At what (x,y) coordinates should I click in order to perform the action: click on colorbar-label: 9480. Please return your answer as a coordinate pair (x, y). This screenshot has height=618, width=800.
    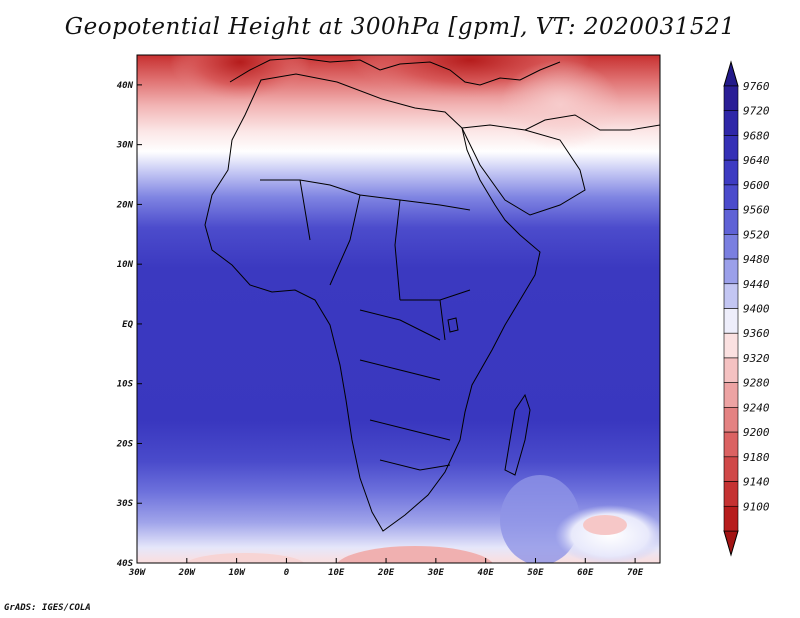
    Looking at the image, I should click on (756, 259).